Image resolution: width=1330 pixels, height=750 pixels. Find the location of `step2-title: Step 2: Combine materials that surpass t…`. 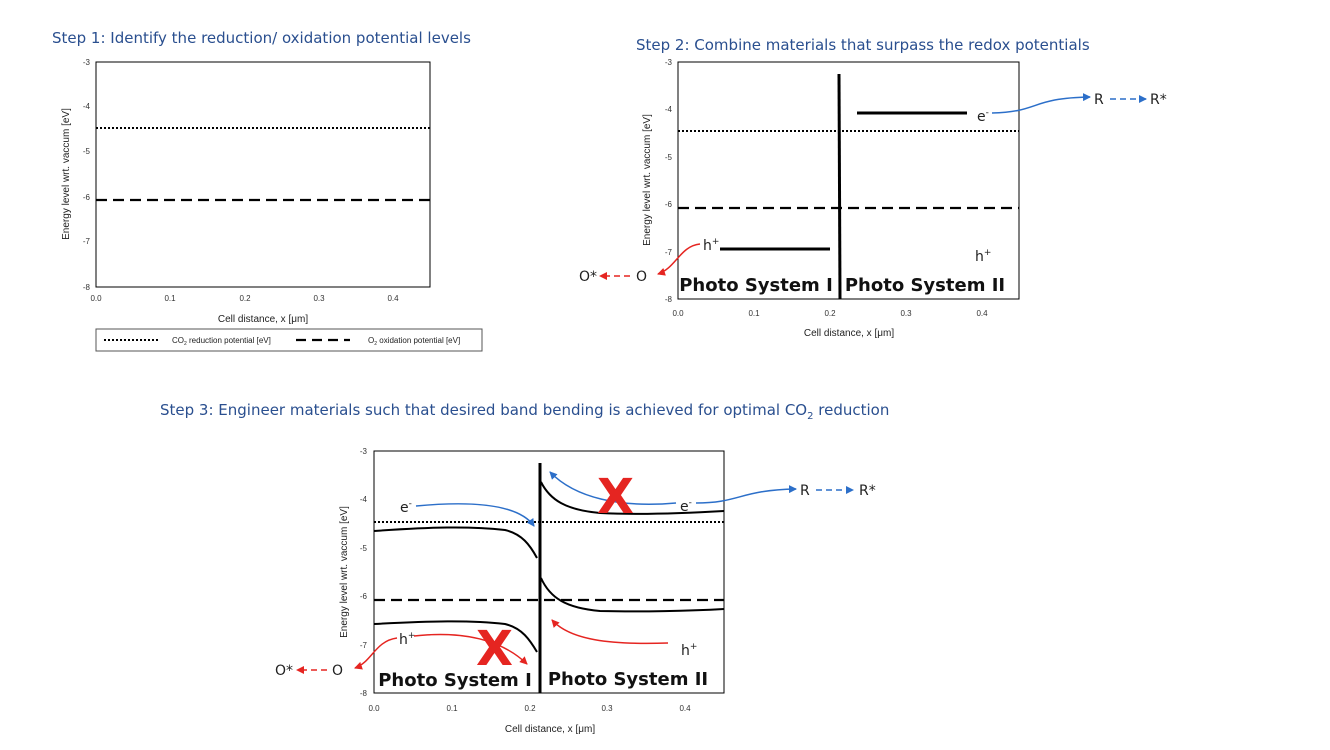

step2-title: Step 2: Combine materials that surpass t… is located at coordinates (863, 45).